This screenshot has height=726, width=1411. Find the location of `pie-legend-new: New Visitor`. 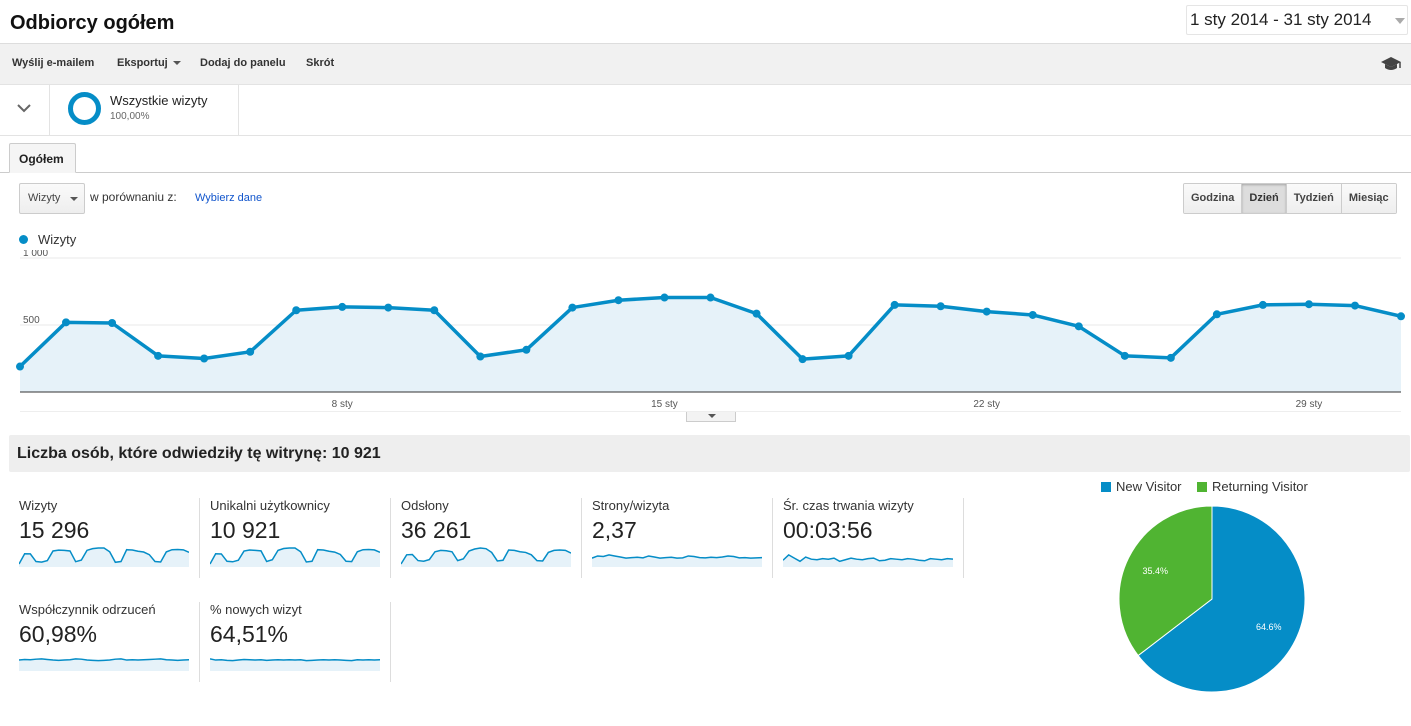

pie-legend-new: New Visitor is located at coordinates (1141, 486).